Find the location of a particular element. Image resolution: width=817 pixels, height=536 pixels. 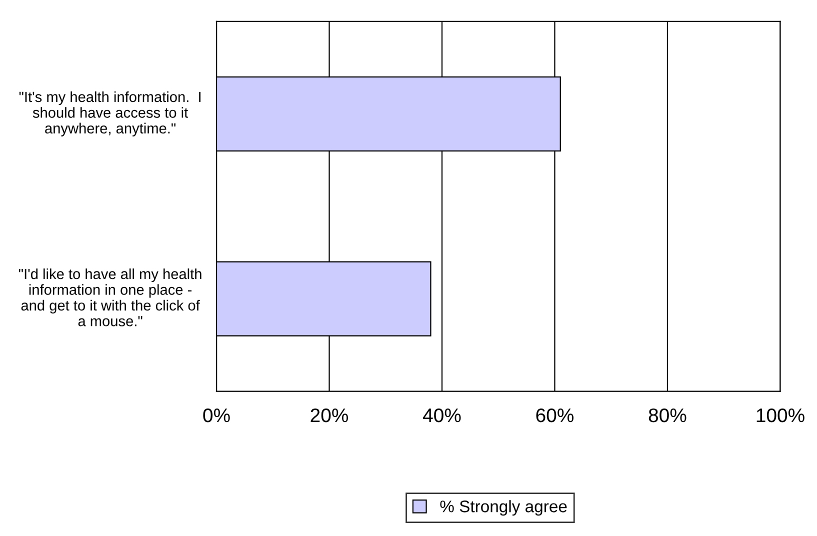

x-tick-label: 60% is located at coordinates (555, 415).